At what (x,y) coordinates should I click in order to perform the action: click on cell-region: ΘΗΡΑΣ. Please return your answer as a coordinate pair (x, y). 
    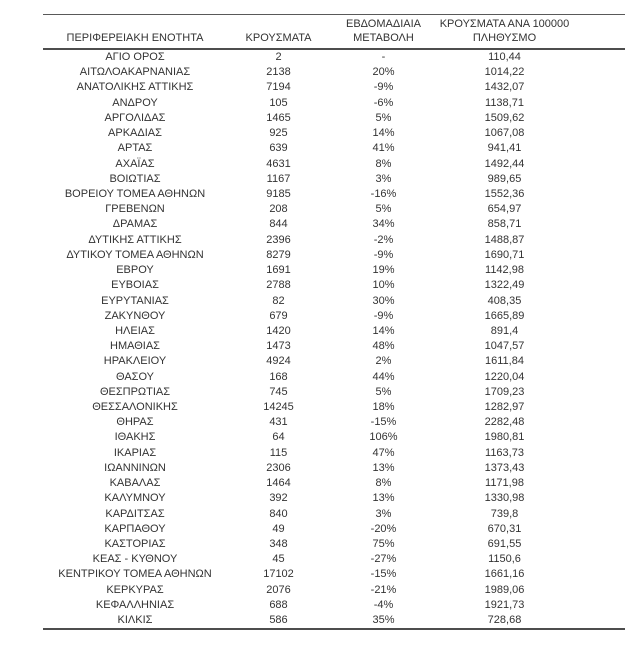
    Looking at the image, I should click on (135, 422).